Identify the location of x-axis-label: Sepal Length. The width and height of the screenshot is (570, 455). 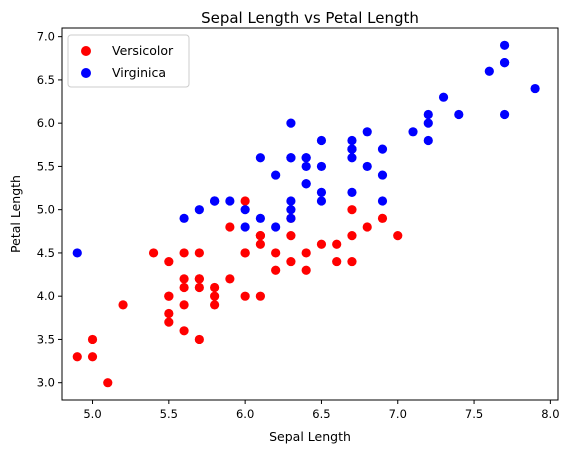
(310, 436).